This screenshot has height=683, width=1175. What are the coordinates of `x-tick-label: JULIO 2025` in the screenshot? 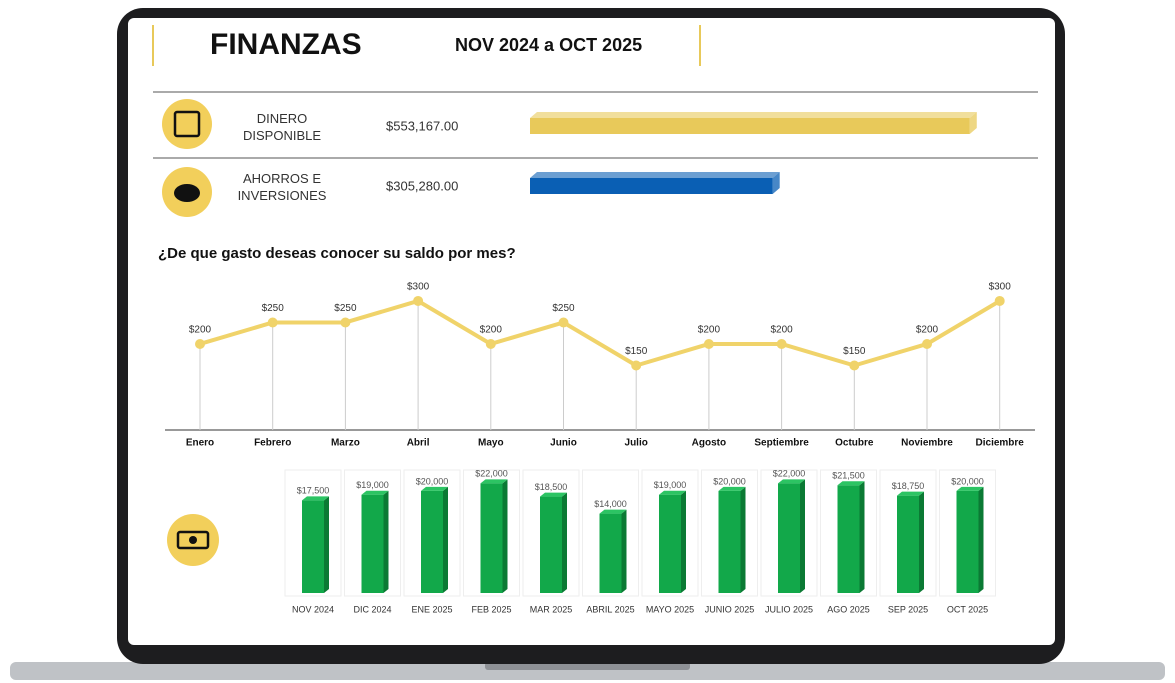 It's located at (789, 609).